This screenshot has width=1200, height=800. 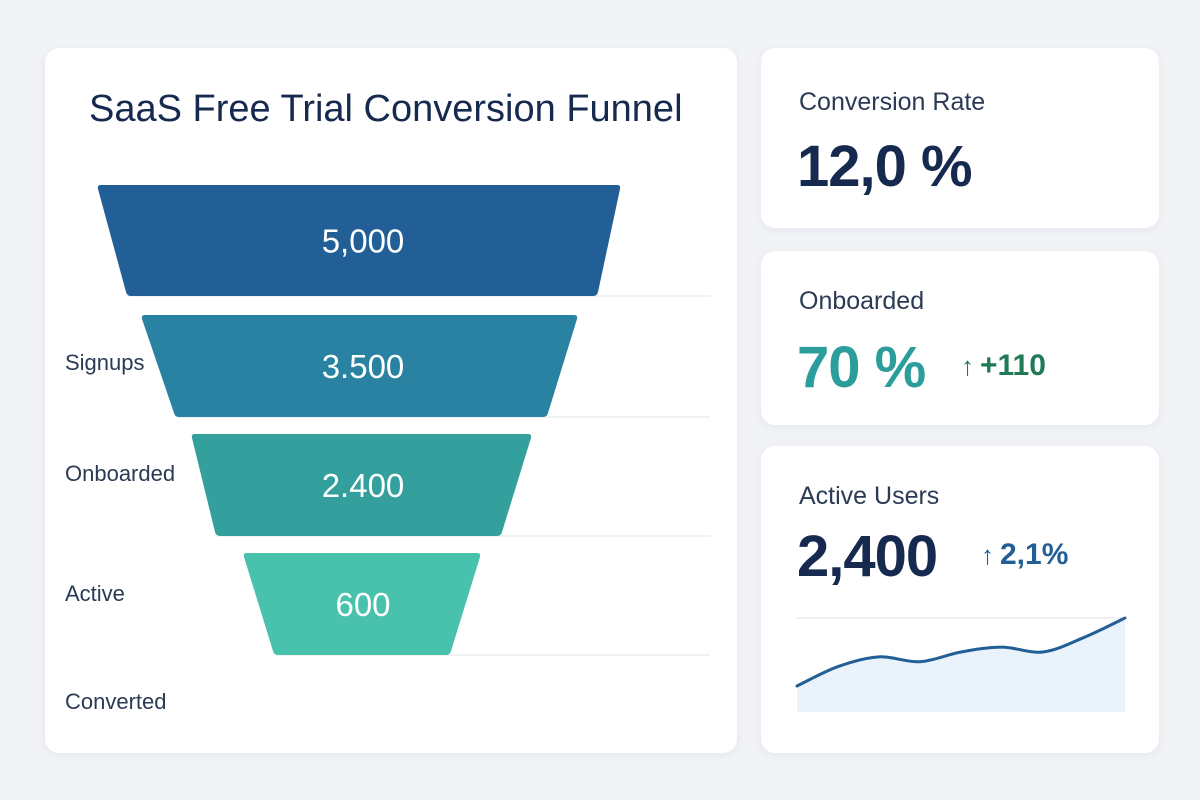 I want to click on active-users-card: Active Users 2,400 ↑ 2,1%, so click(x=960, y=599).